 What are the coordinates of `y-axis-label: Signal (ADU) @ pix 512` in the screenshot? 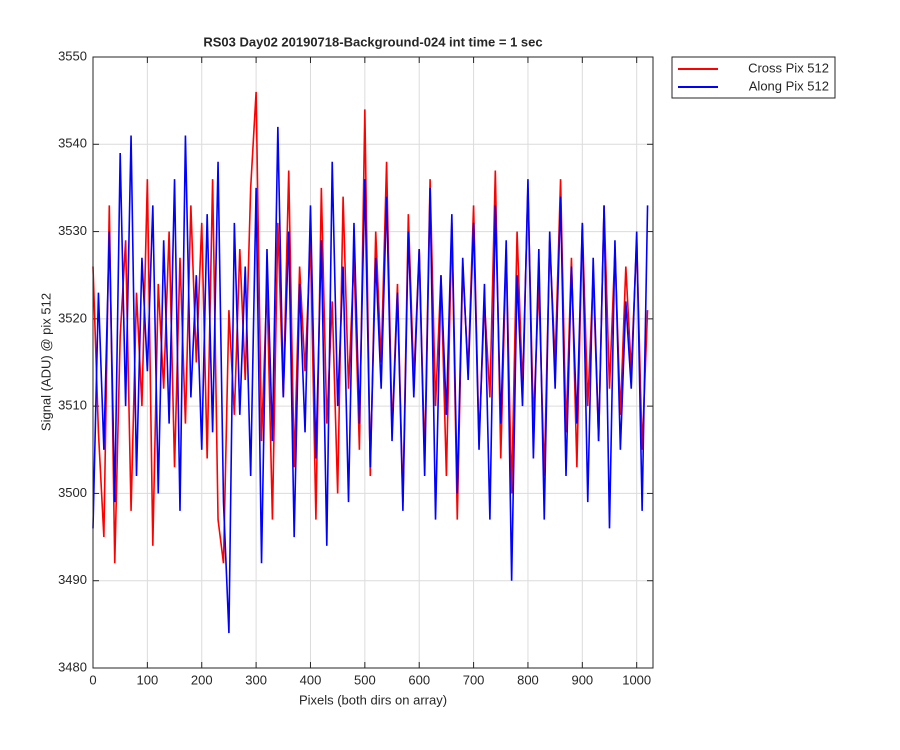 It's located at (45, 362).